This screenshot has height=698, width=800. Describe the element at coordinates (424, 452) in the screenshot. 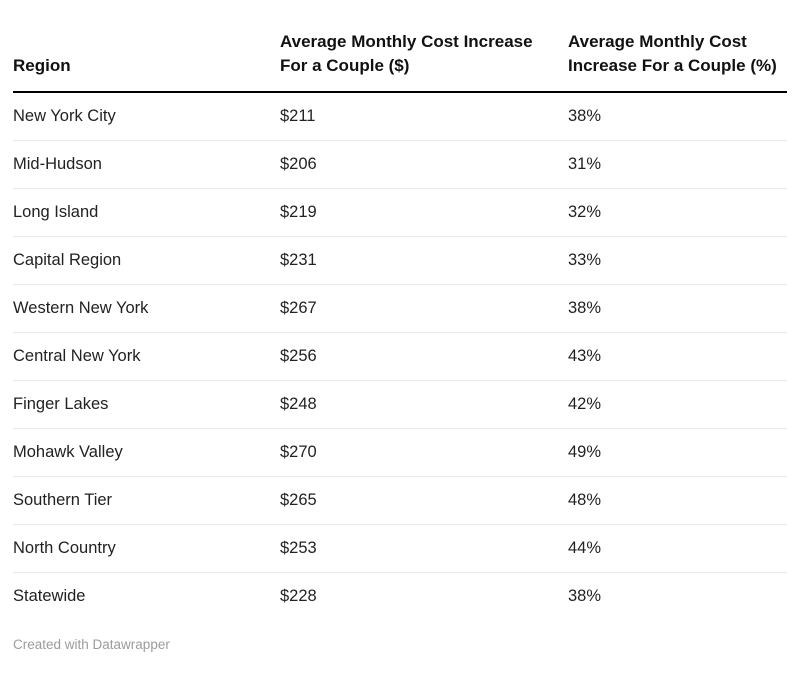

I see `dollar-cell: $270` at that location.